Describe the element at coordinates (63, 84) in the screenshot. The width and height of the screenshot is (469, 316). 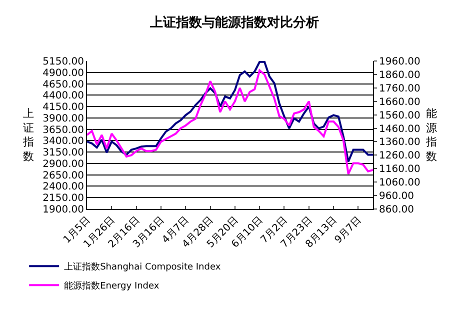
I see `y-tick-label: 4650.00` at that location.